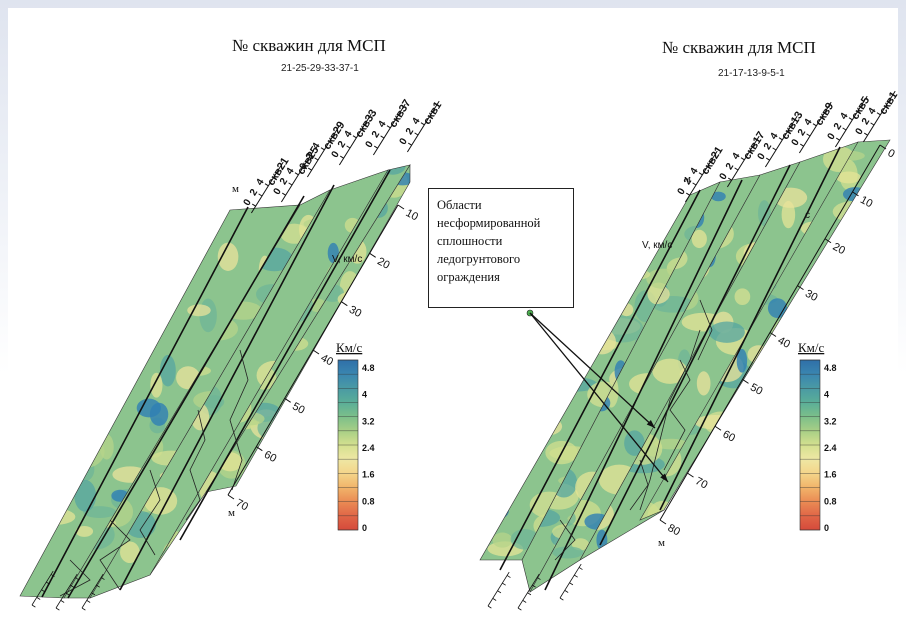 Image resolution: width=906 pixels, height=624 pixels. I want to click on well-name: скв13, so click(792, 126).